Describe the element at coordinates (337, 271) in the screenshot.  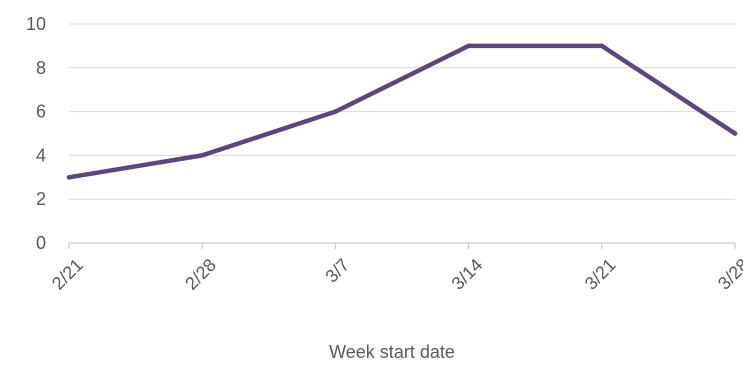
I see `x-tick-label: 3/7` at that location.